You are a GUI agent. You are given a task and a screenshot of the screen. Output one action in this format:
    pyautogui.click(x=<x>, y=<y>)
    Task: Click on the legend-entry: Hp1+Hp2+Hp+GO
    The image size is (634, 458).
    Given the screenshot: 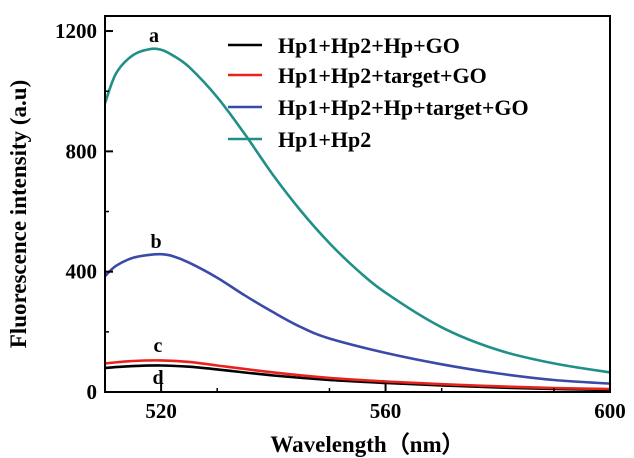 What is the action you would take?
    pyautogui.click(x=369, y=45)
    